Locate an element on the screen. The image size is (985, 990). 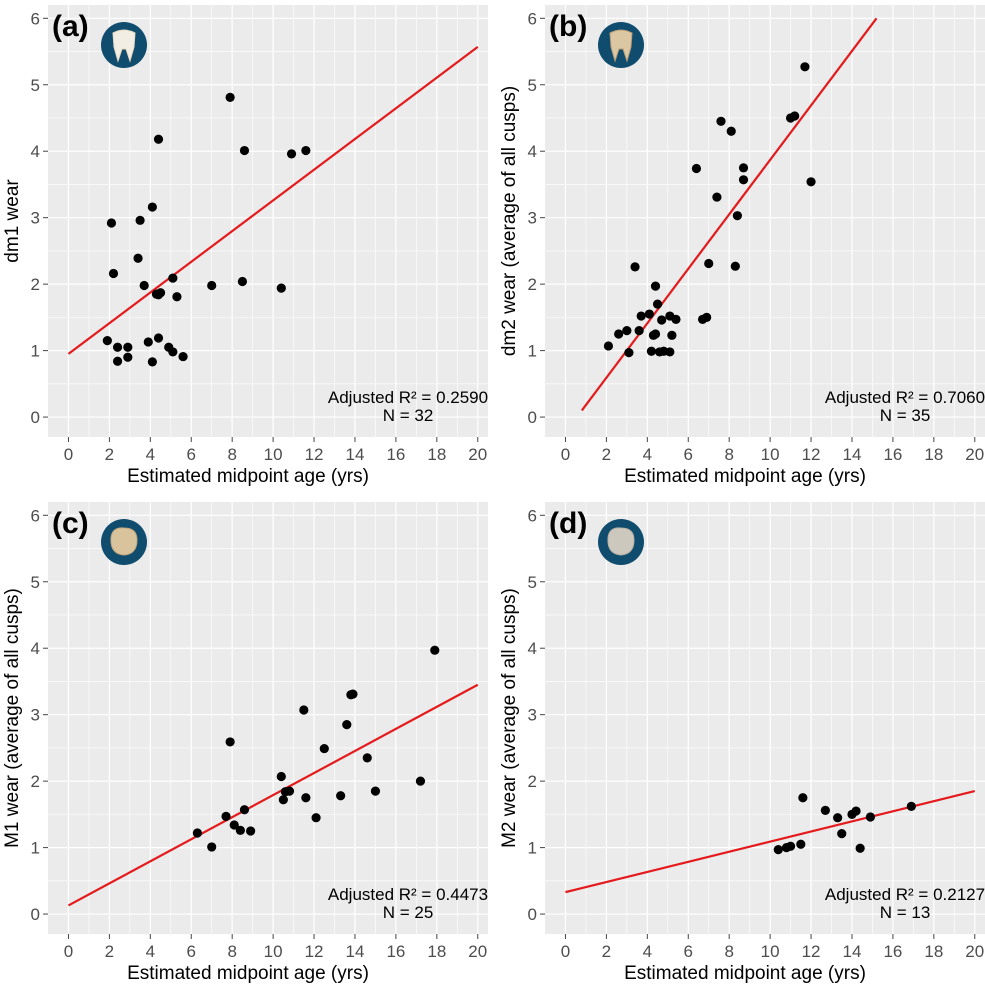
n-annotation: N = 25 is located at coordinates (408, 912).